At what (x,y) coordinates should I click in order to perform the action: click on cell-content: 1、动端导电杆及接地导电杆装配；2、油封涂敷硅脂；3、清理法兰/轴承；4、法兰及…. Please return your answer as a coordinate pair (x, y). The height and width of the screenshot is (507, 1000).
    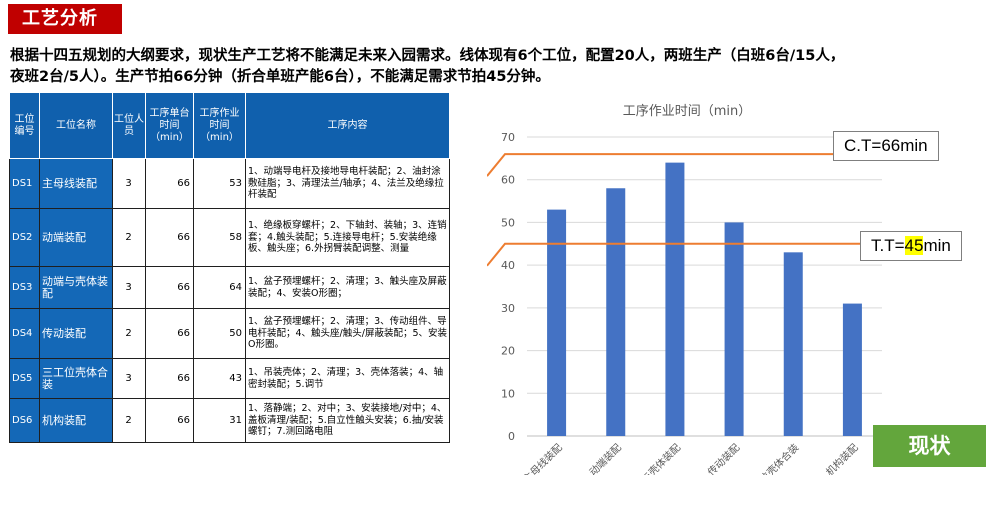
    Looking at the image, I should click on (347, 183).